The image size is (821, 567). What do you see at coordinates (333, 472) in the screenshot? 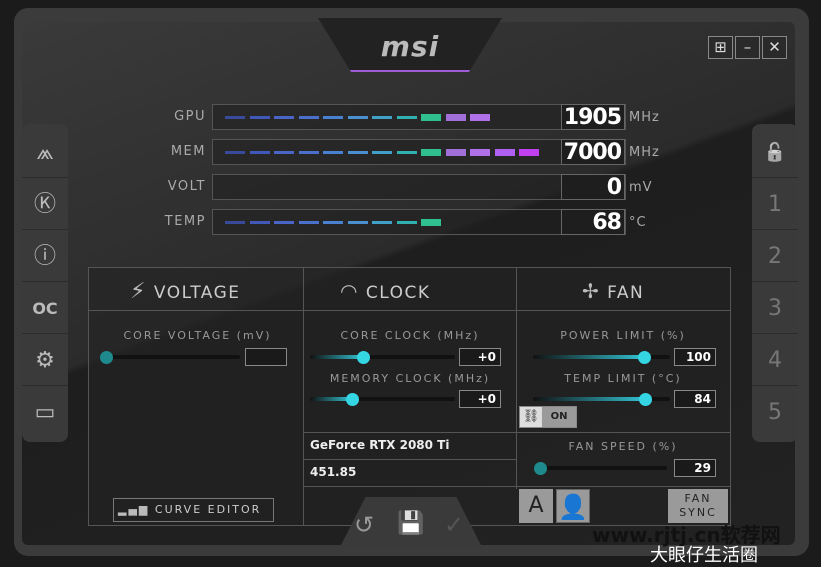
I see `driver-version: 451.85` at bounding box center [333, 472].